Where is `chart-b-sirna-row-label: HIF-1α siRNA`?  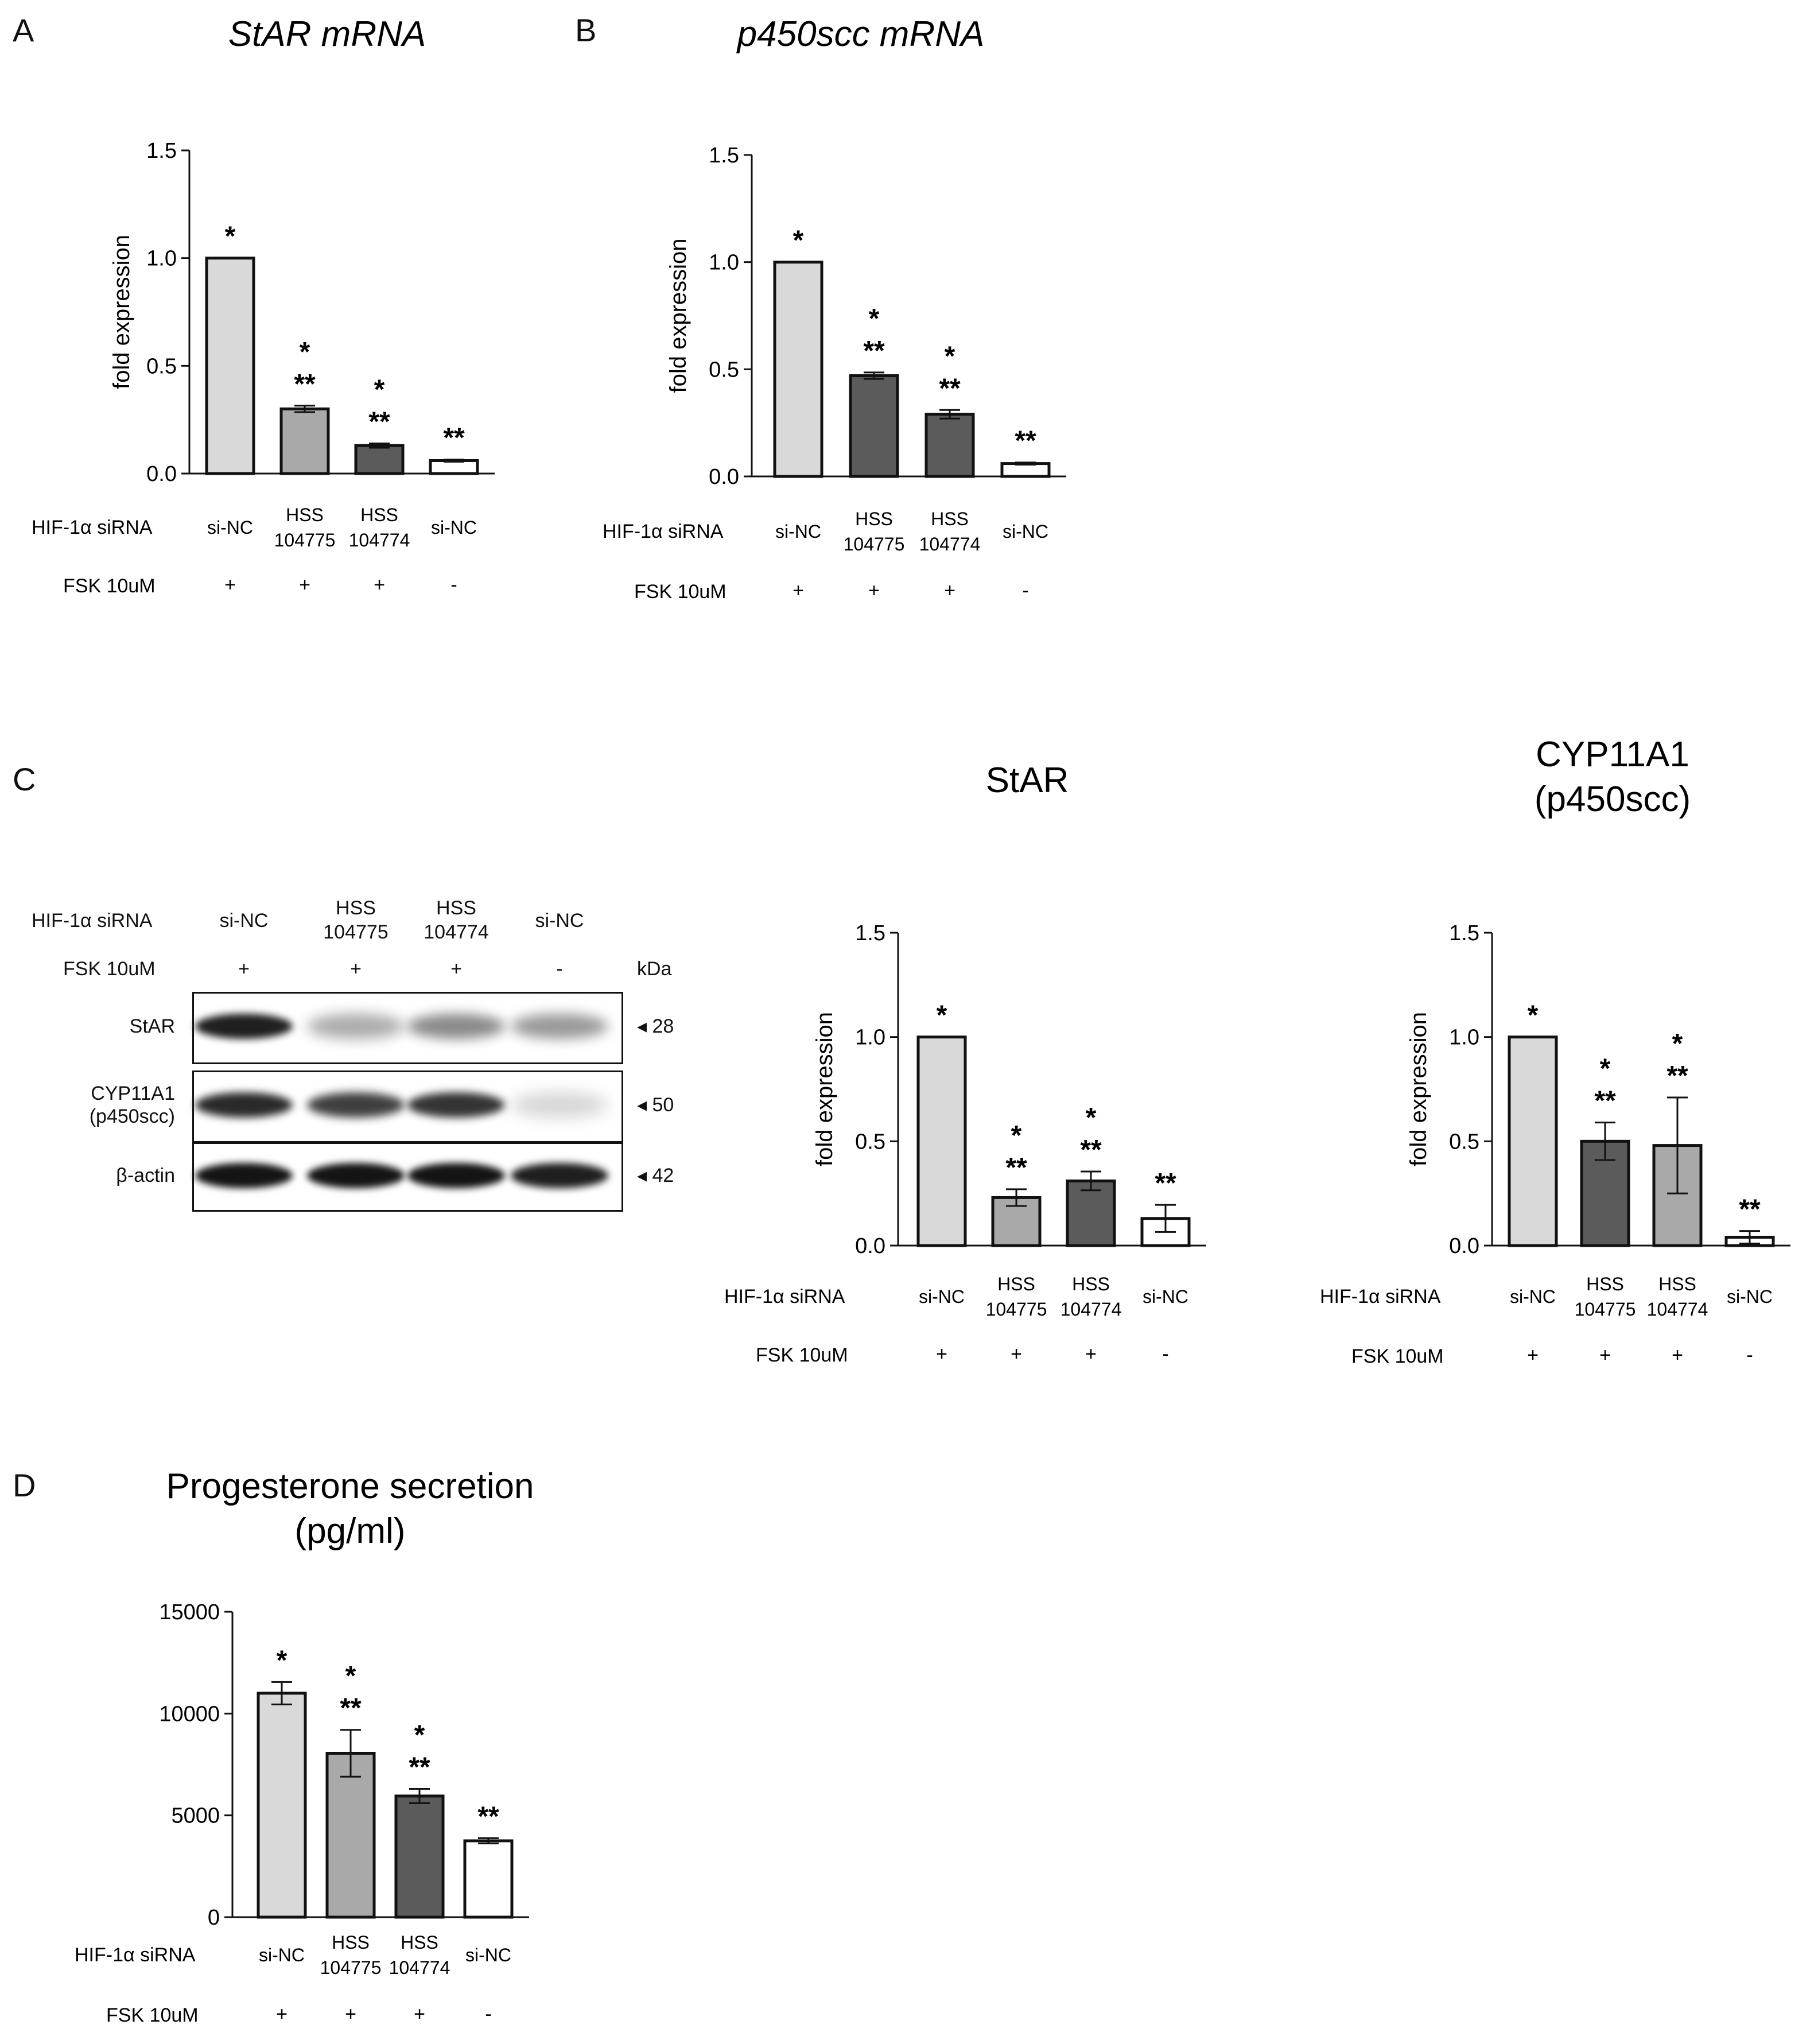 chart-b-sirna-row-label: HIF-1α siRNA is located at coordinates (663, 531).